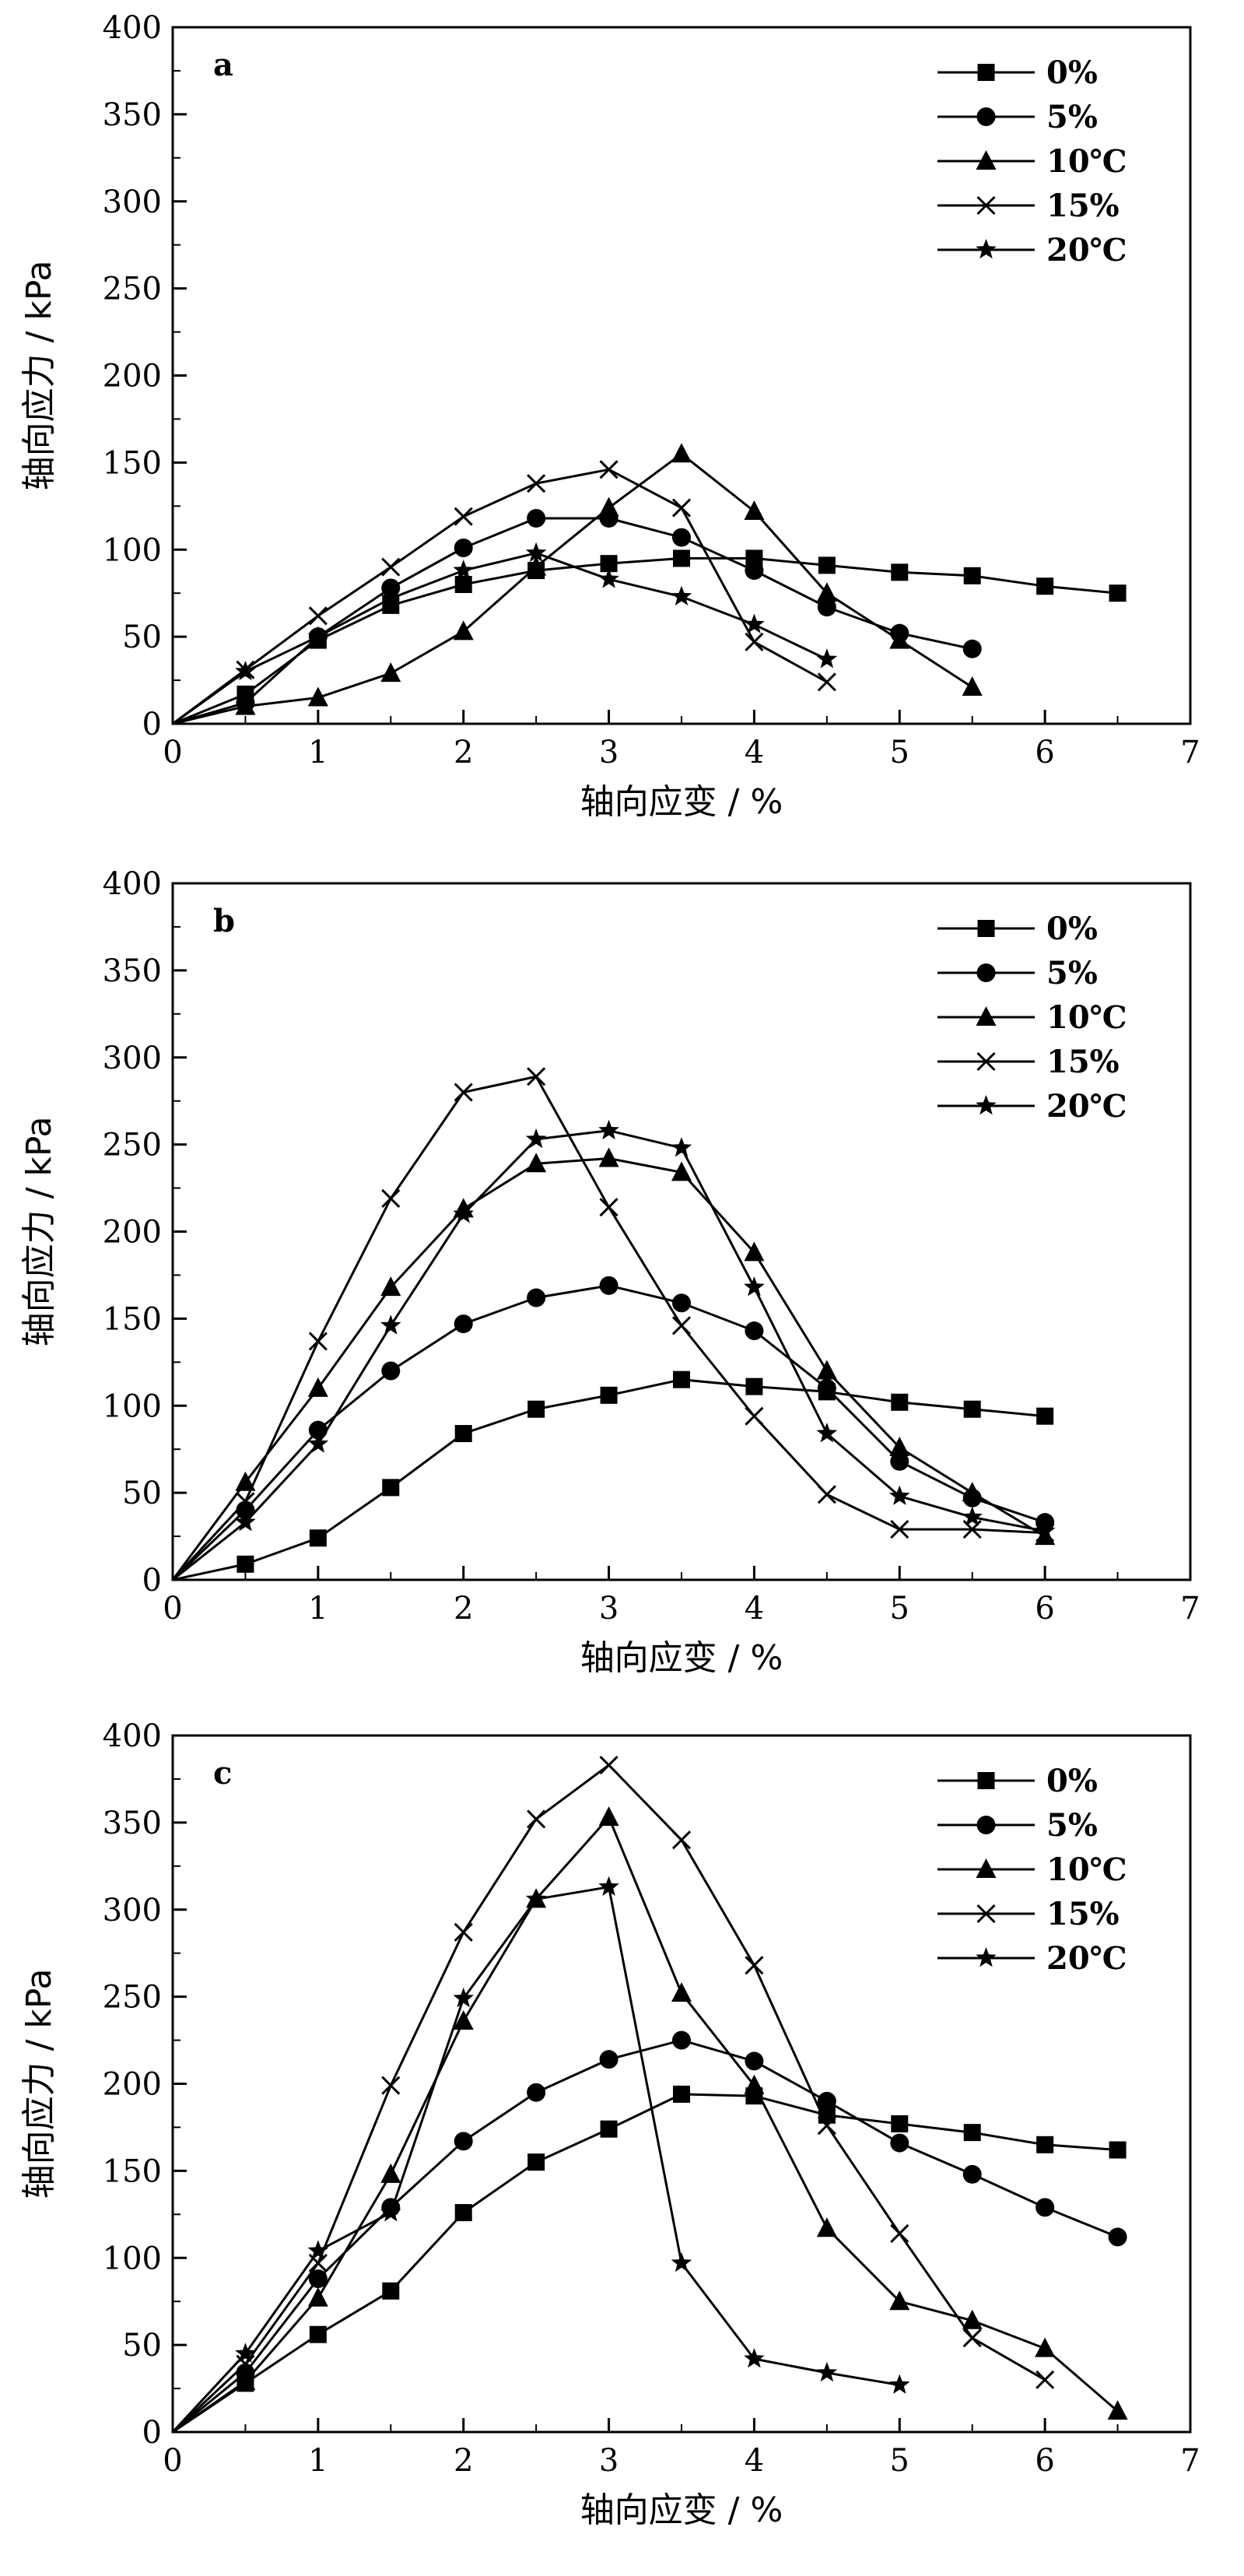 This screenshot has width=1244, height=2576. Describe the element at coordinates (1072, 117) in the screenshot. I see `legend-label: 5%` at that location.